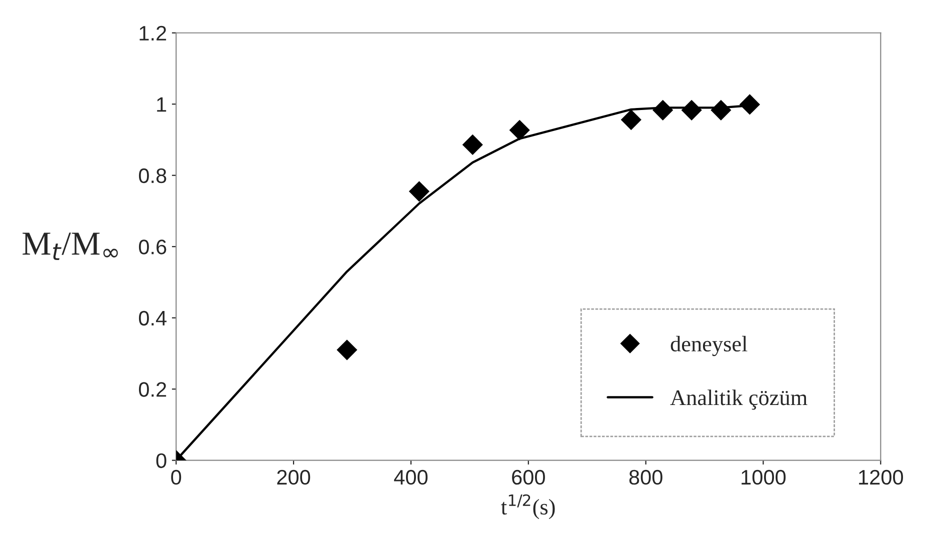  What do you see at coordinates (161, 104) in the screenshot?
I see `y-tick-label: 1` at bounding box center [161, 104].